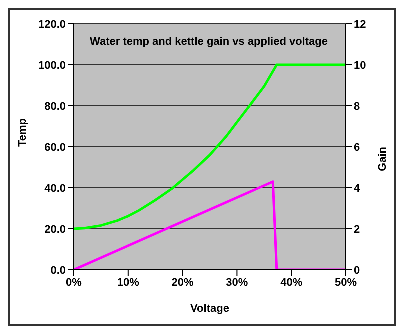 The height and width of the screenshot is (330, 400). I want to click on text: Water temp and kettle gain vs applied voltage, so click(209, 42).